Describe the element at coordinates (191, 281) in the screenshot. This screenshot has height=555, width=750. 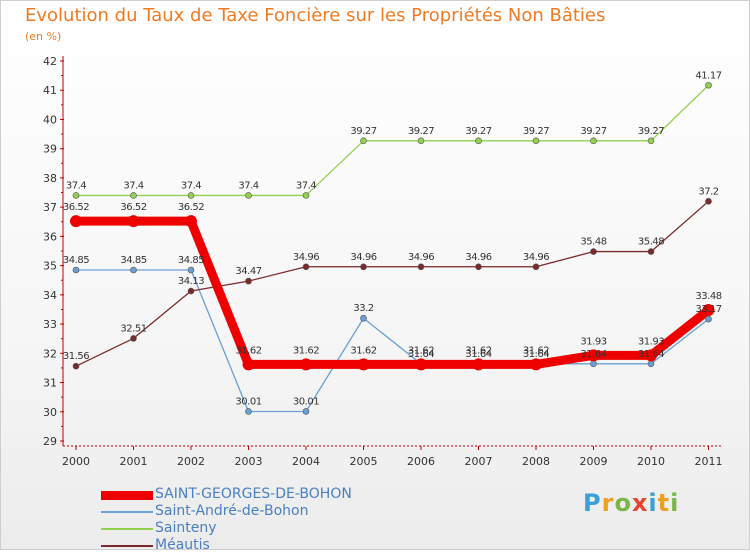
I see `data-label: 34.13` at that location.